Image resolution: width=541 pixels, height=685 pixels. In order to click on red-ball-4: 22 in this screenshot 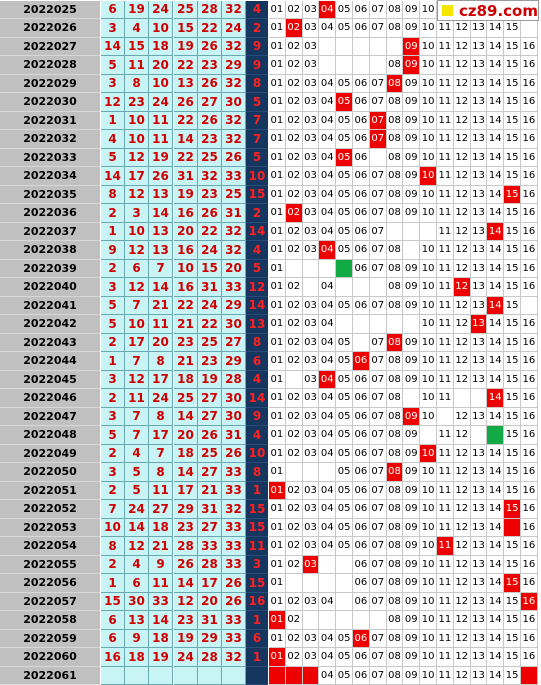, I will do `click(186, 121)`.